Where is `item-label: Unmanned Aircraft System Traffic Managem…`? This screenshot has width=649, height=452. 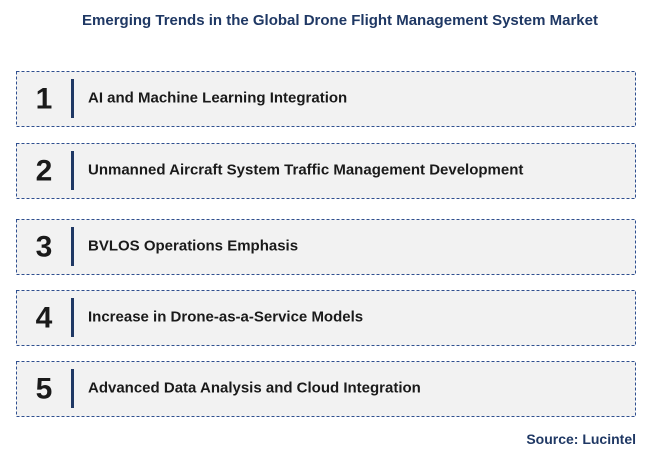
item-label: Unmanned Aircraft System Traffic Managem… is located at coordinates (305, 169).